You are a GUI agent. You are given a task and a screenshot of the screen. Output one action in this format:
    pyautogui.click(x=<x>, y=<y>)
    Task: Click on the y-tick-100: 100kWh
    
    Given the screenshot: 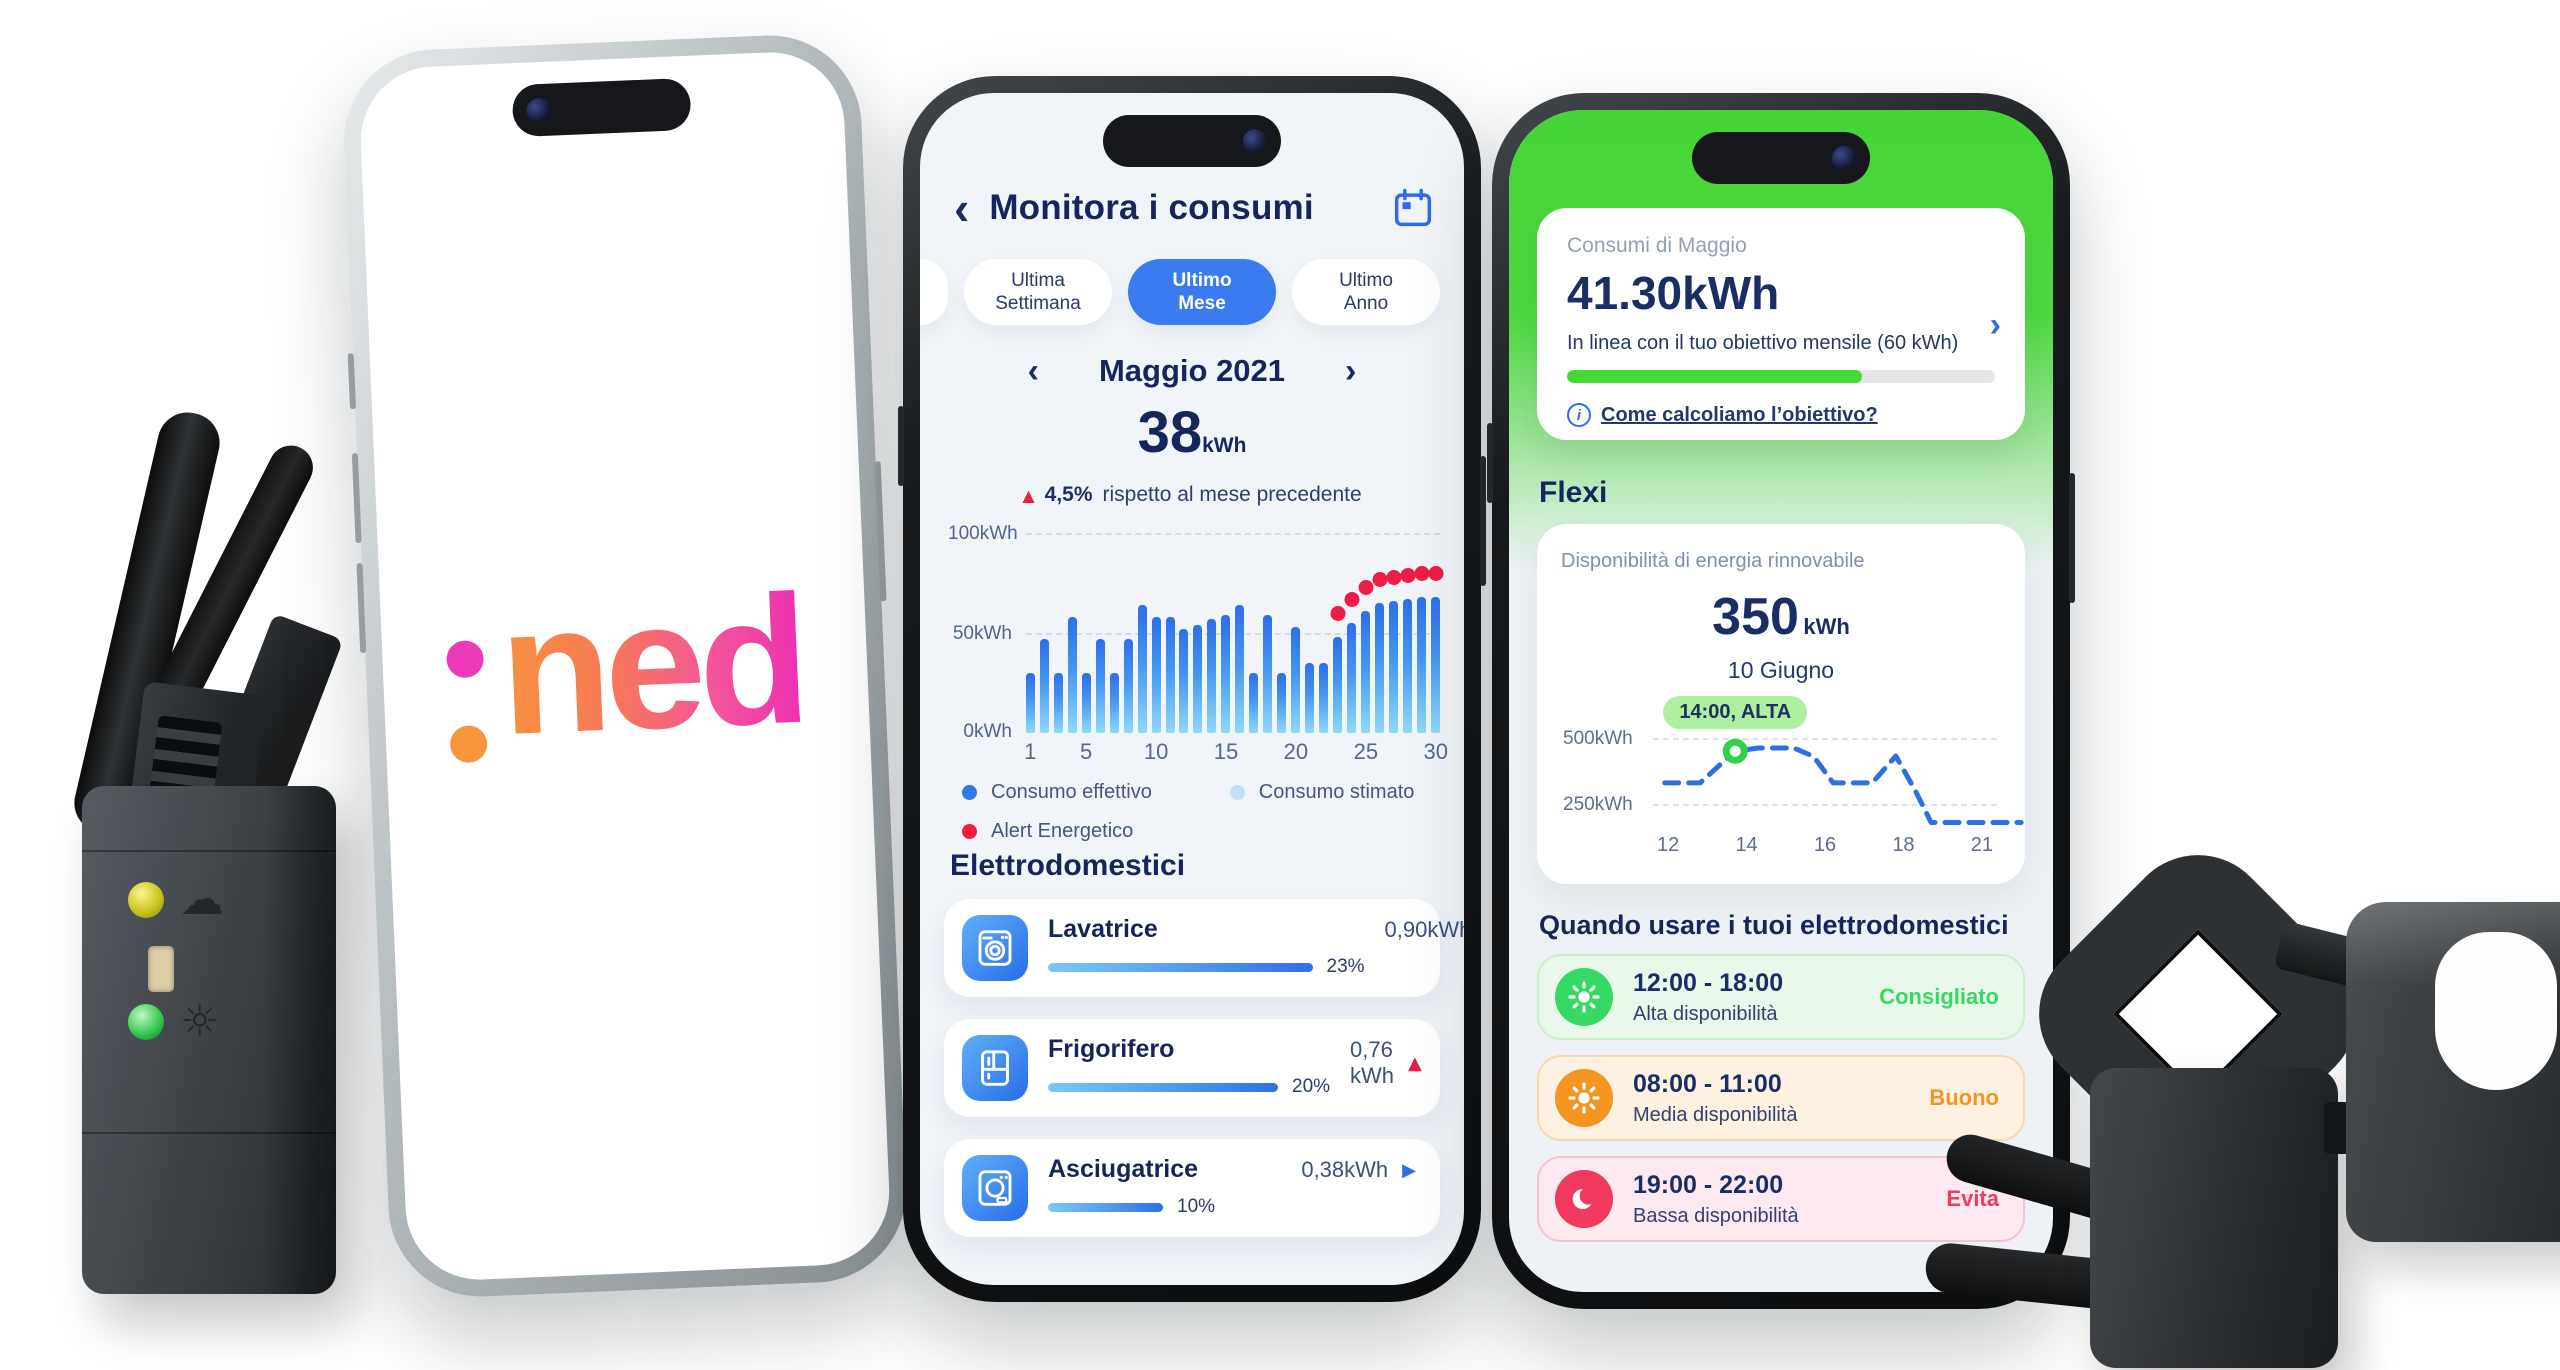 What is the action you would take?
    pyautogui.click(x=983, y=533)
    